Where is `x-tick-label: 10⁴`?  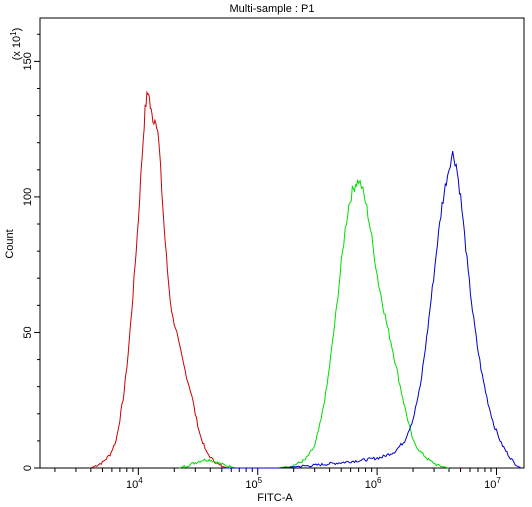 x-tick-label: 10⁴ is located at coordinates (134, 483).